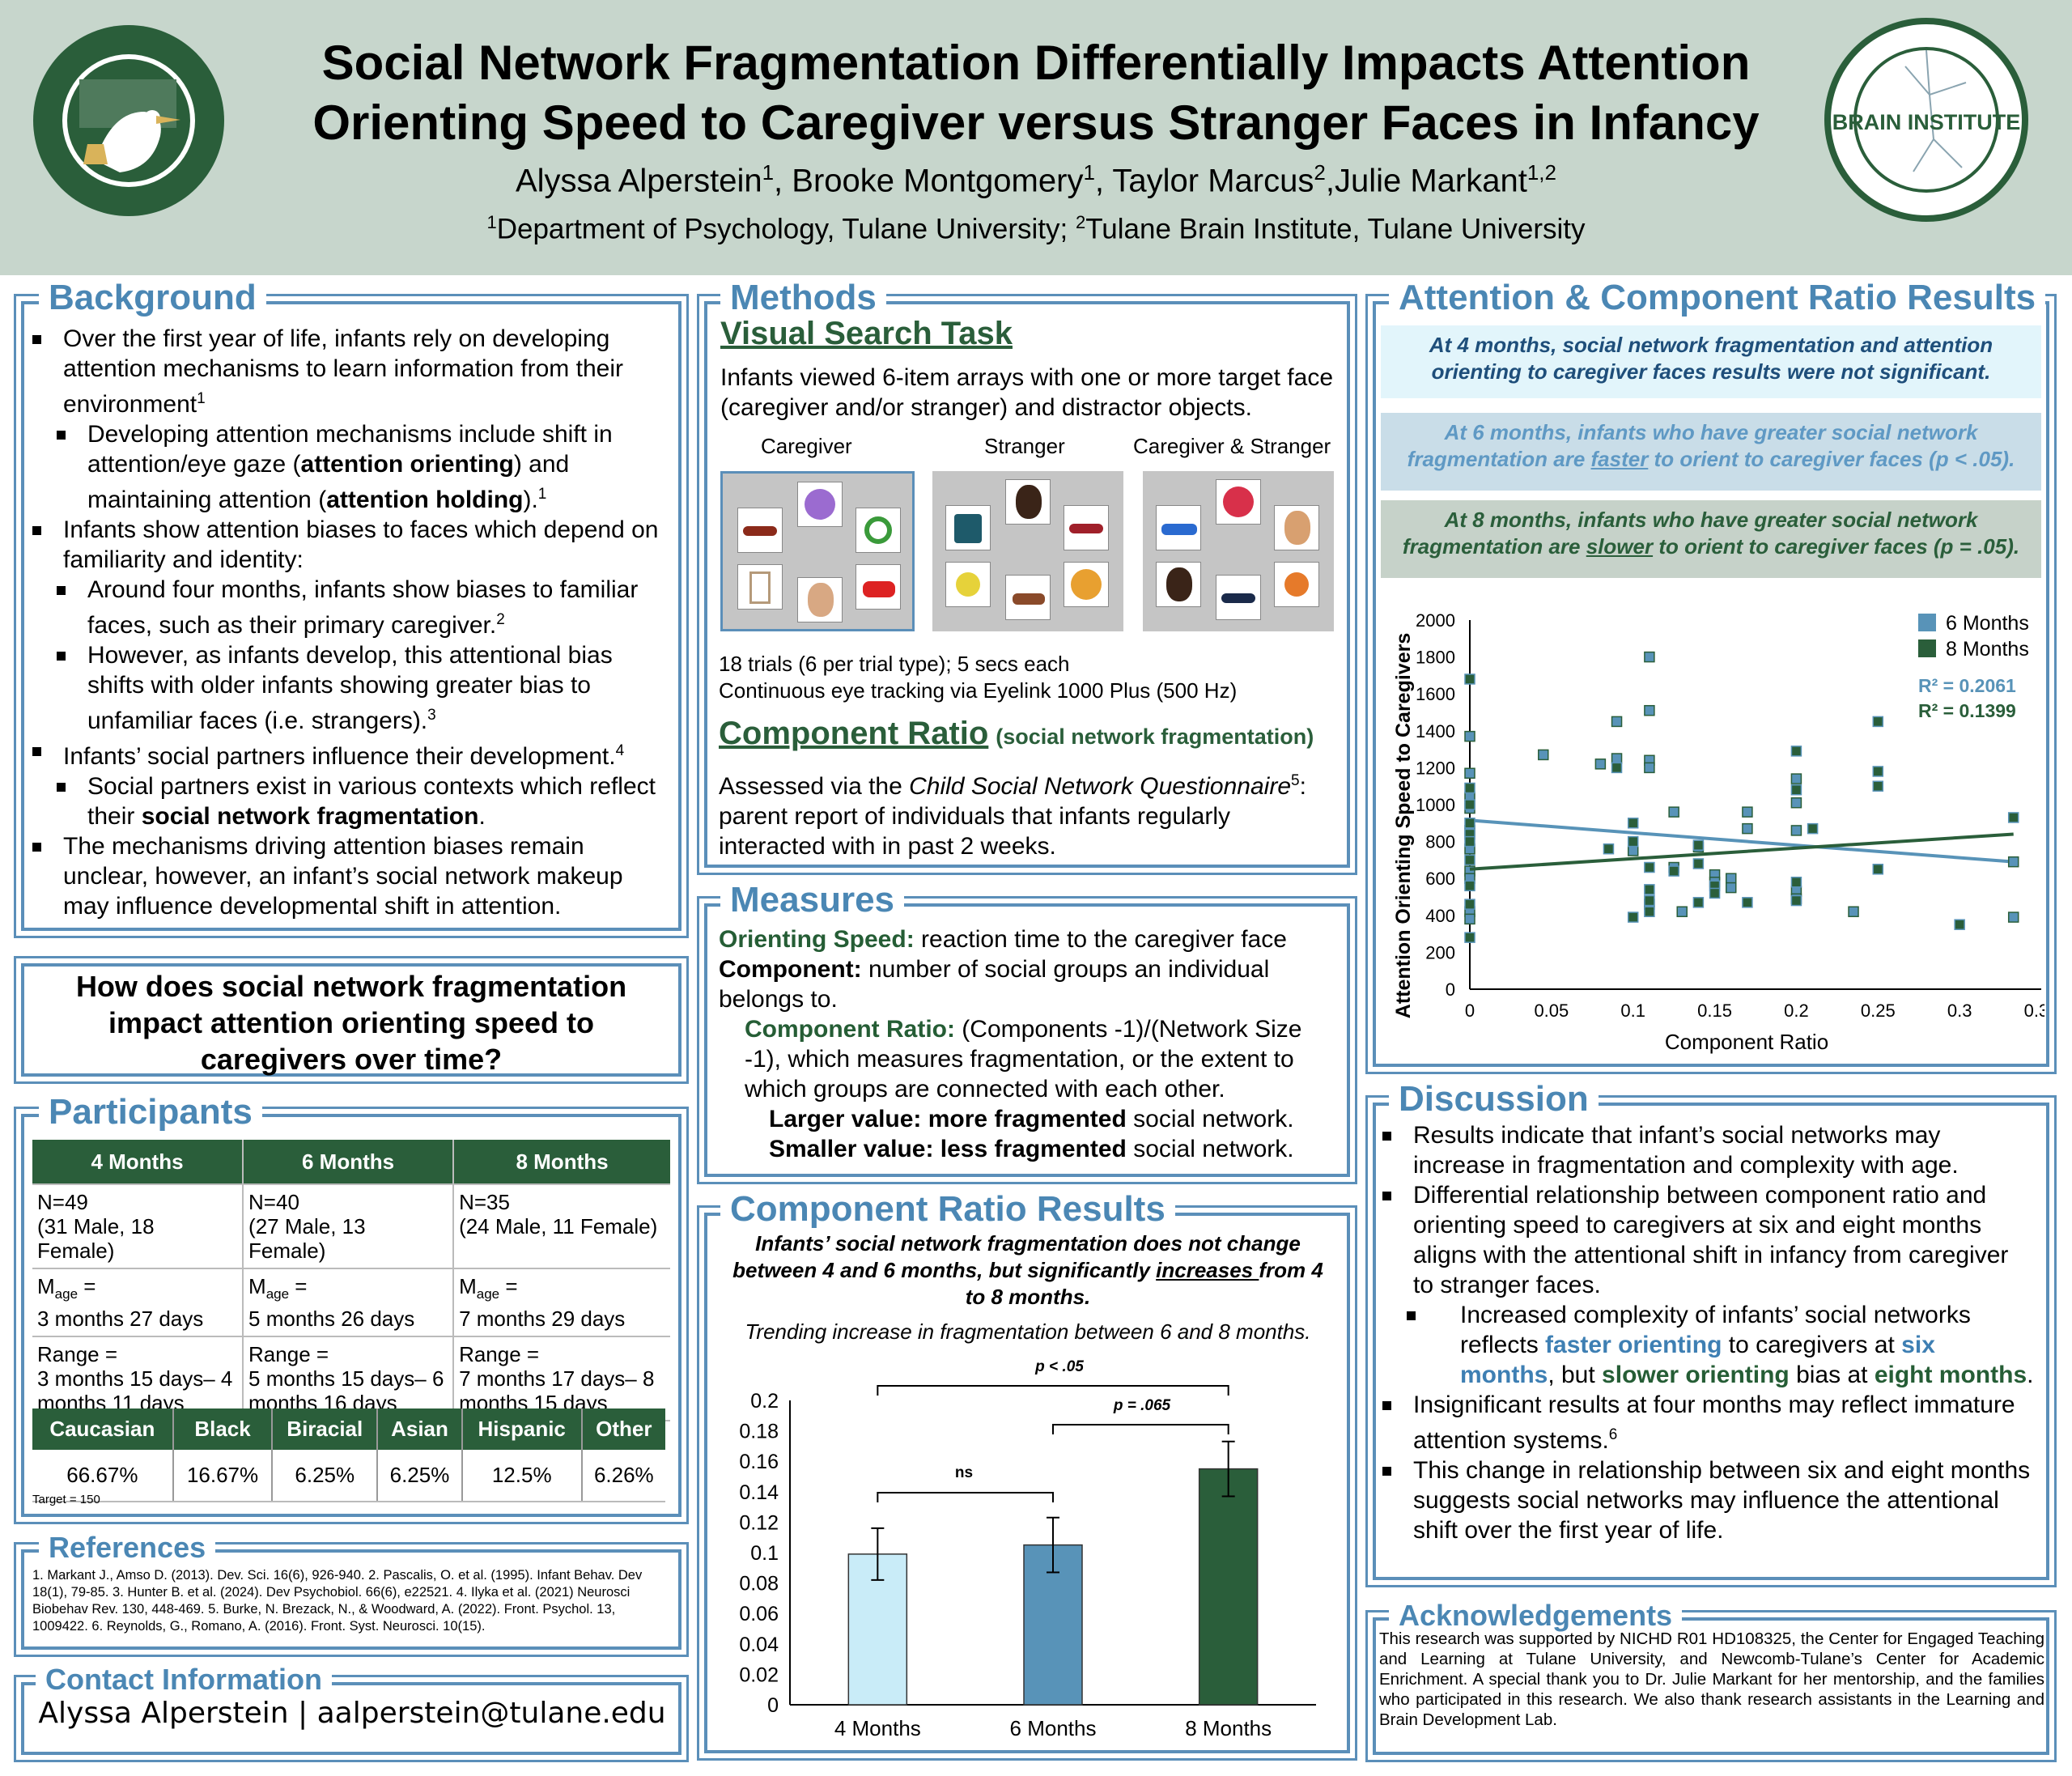  I want to click on r2-8-months: R² = 0.1399, so click(1967, 710).